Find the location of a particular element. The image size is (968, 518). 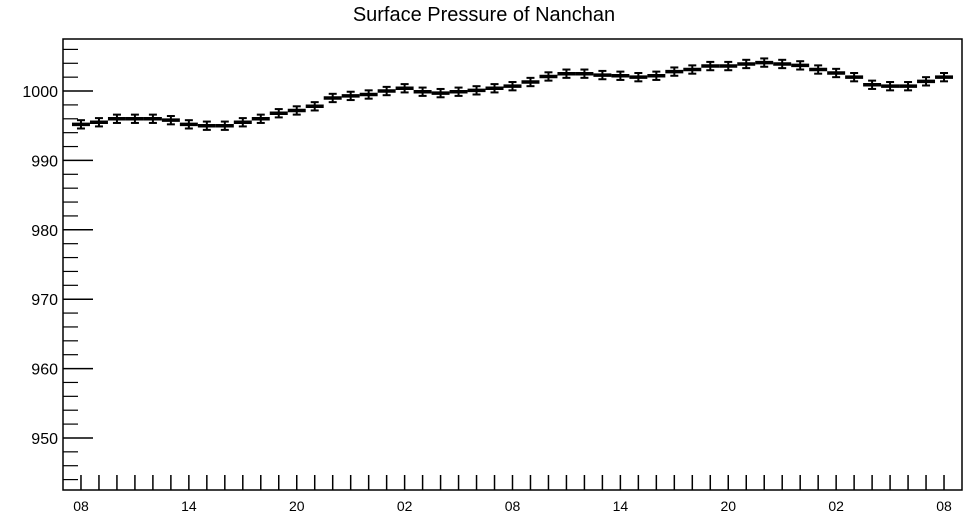

y-tick-label: 970 is located at coordinates (44, 300).